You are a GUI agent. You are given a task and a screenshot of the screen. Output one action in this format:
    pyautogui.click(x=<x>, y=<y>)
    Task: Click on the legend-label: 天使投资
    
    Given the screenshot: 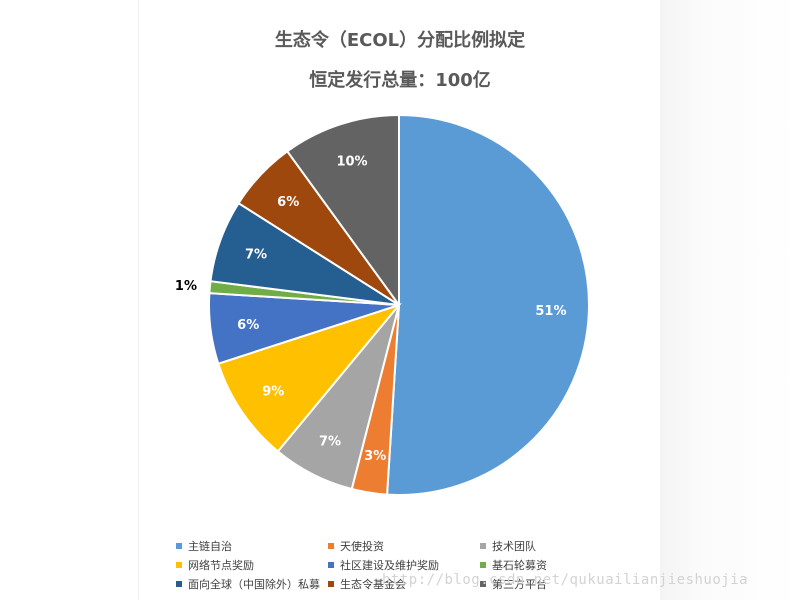 What is the action you would take?
    pyautogui.click(x=362, y=546)
    